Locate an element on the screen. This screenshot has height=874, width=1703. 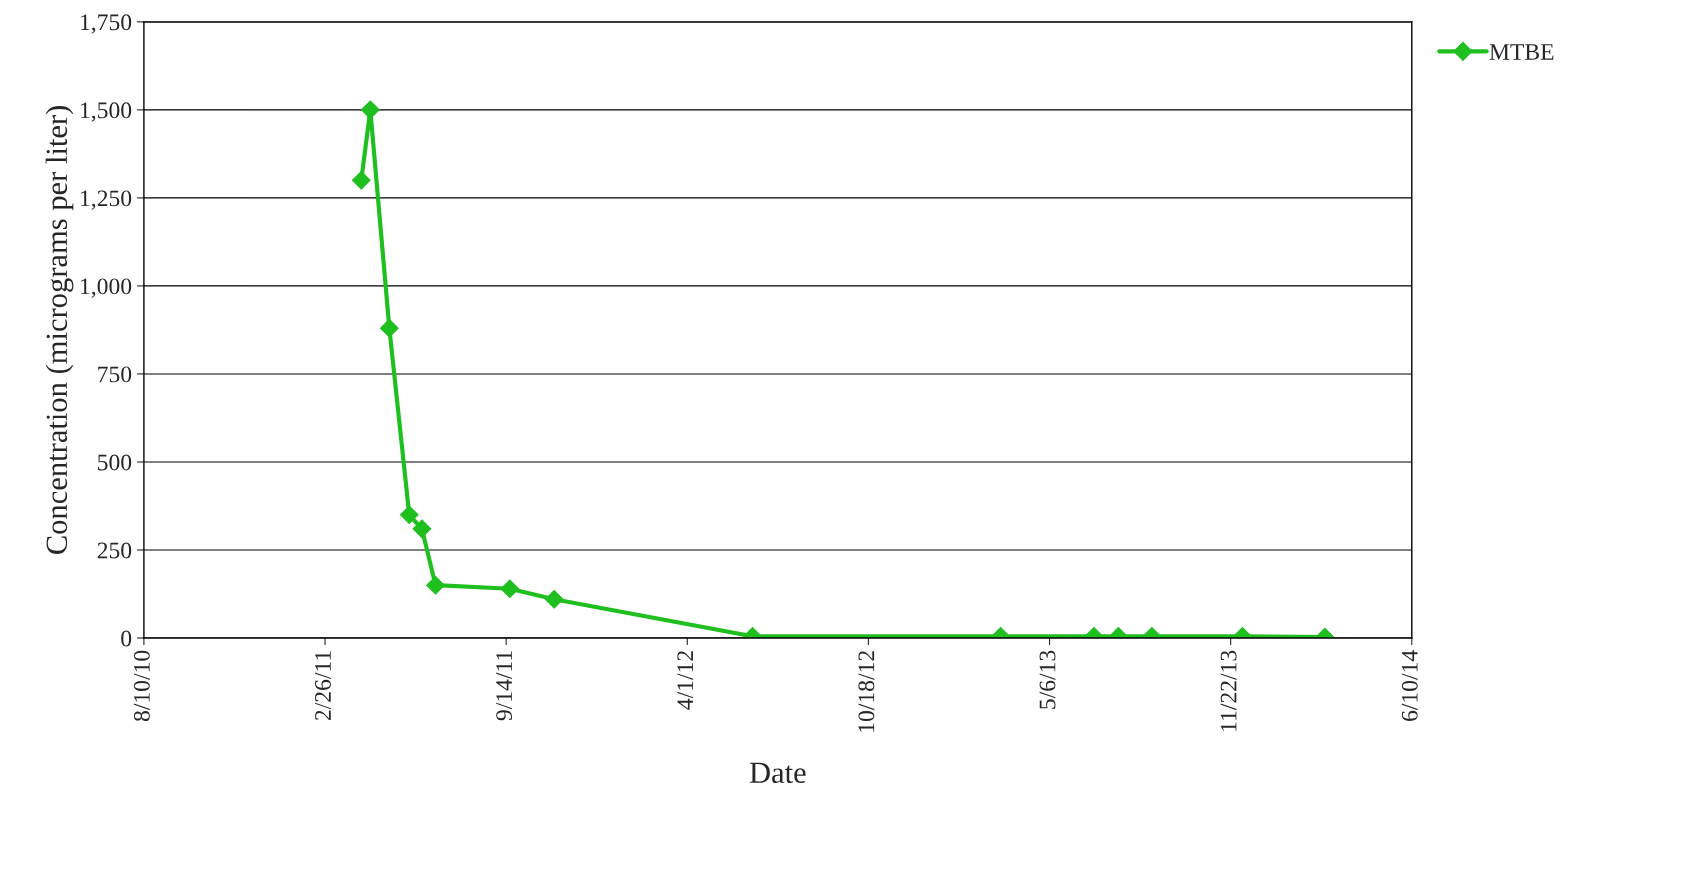
x-tick-label: 6/10/14 is located at coordinates (1409, 685).